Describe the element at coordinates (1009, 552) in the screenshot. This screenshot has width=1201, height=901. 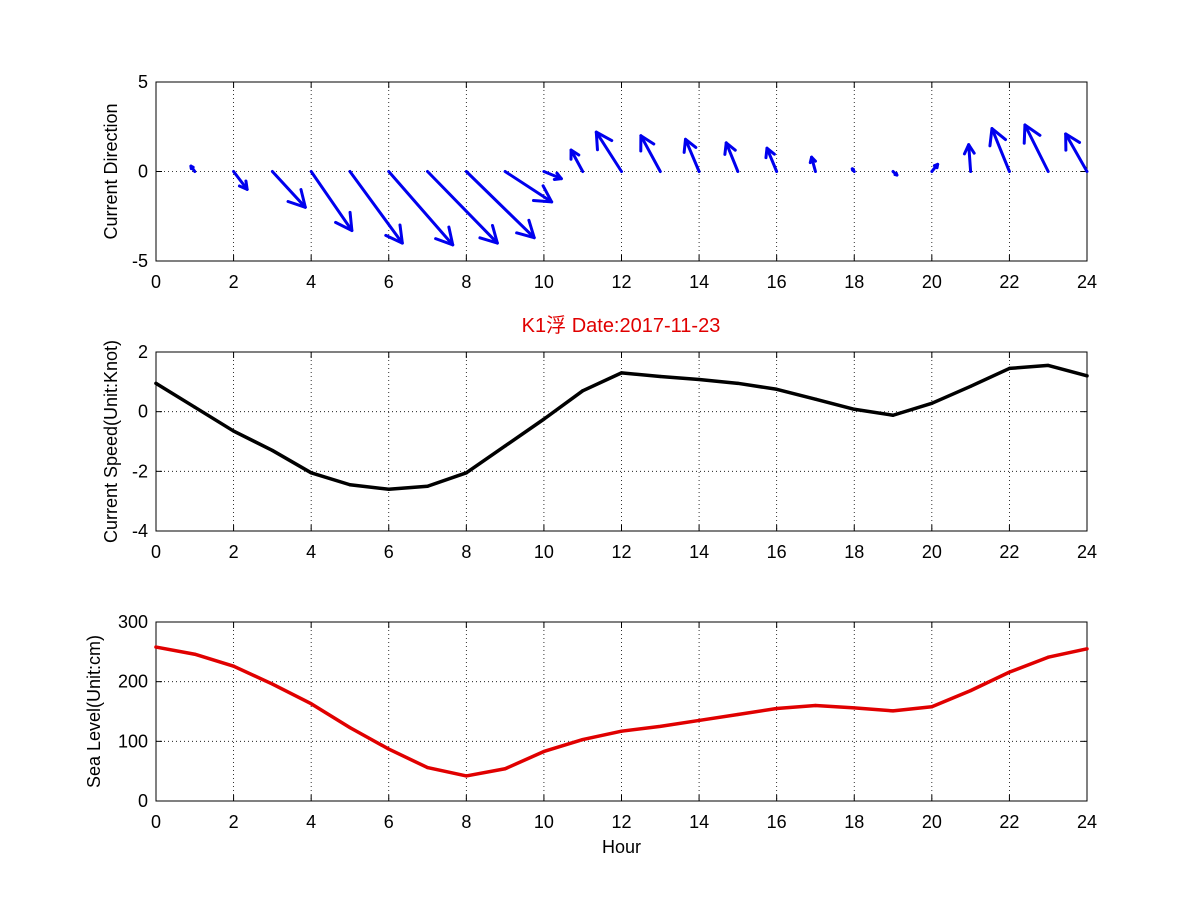
I see `x-tick-label: 22` at that location.